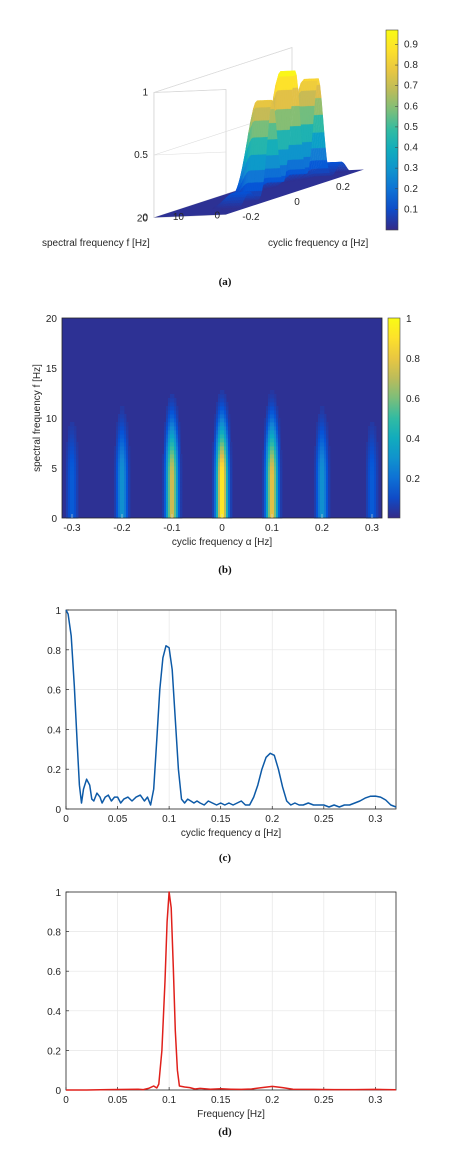 This screenshot has width=450, height=1155. Describe the element at coordinates (172, 528) in the screenshot. I see `x-tick-label: -0.1` at that location.